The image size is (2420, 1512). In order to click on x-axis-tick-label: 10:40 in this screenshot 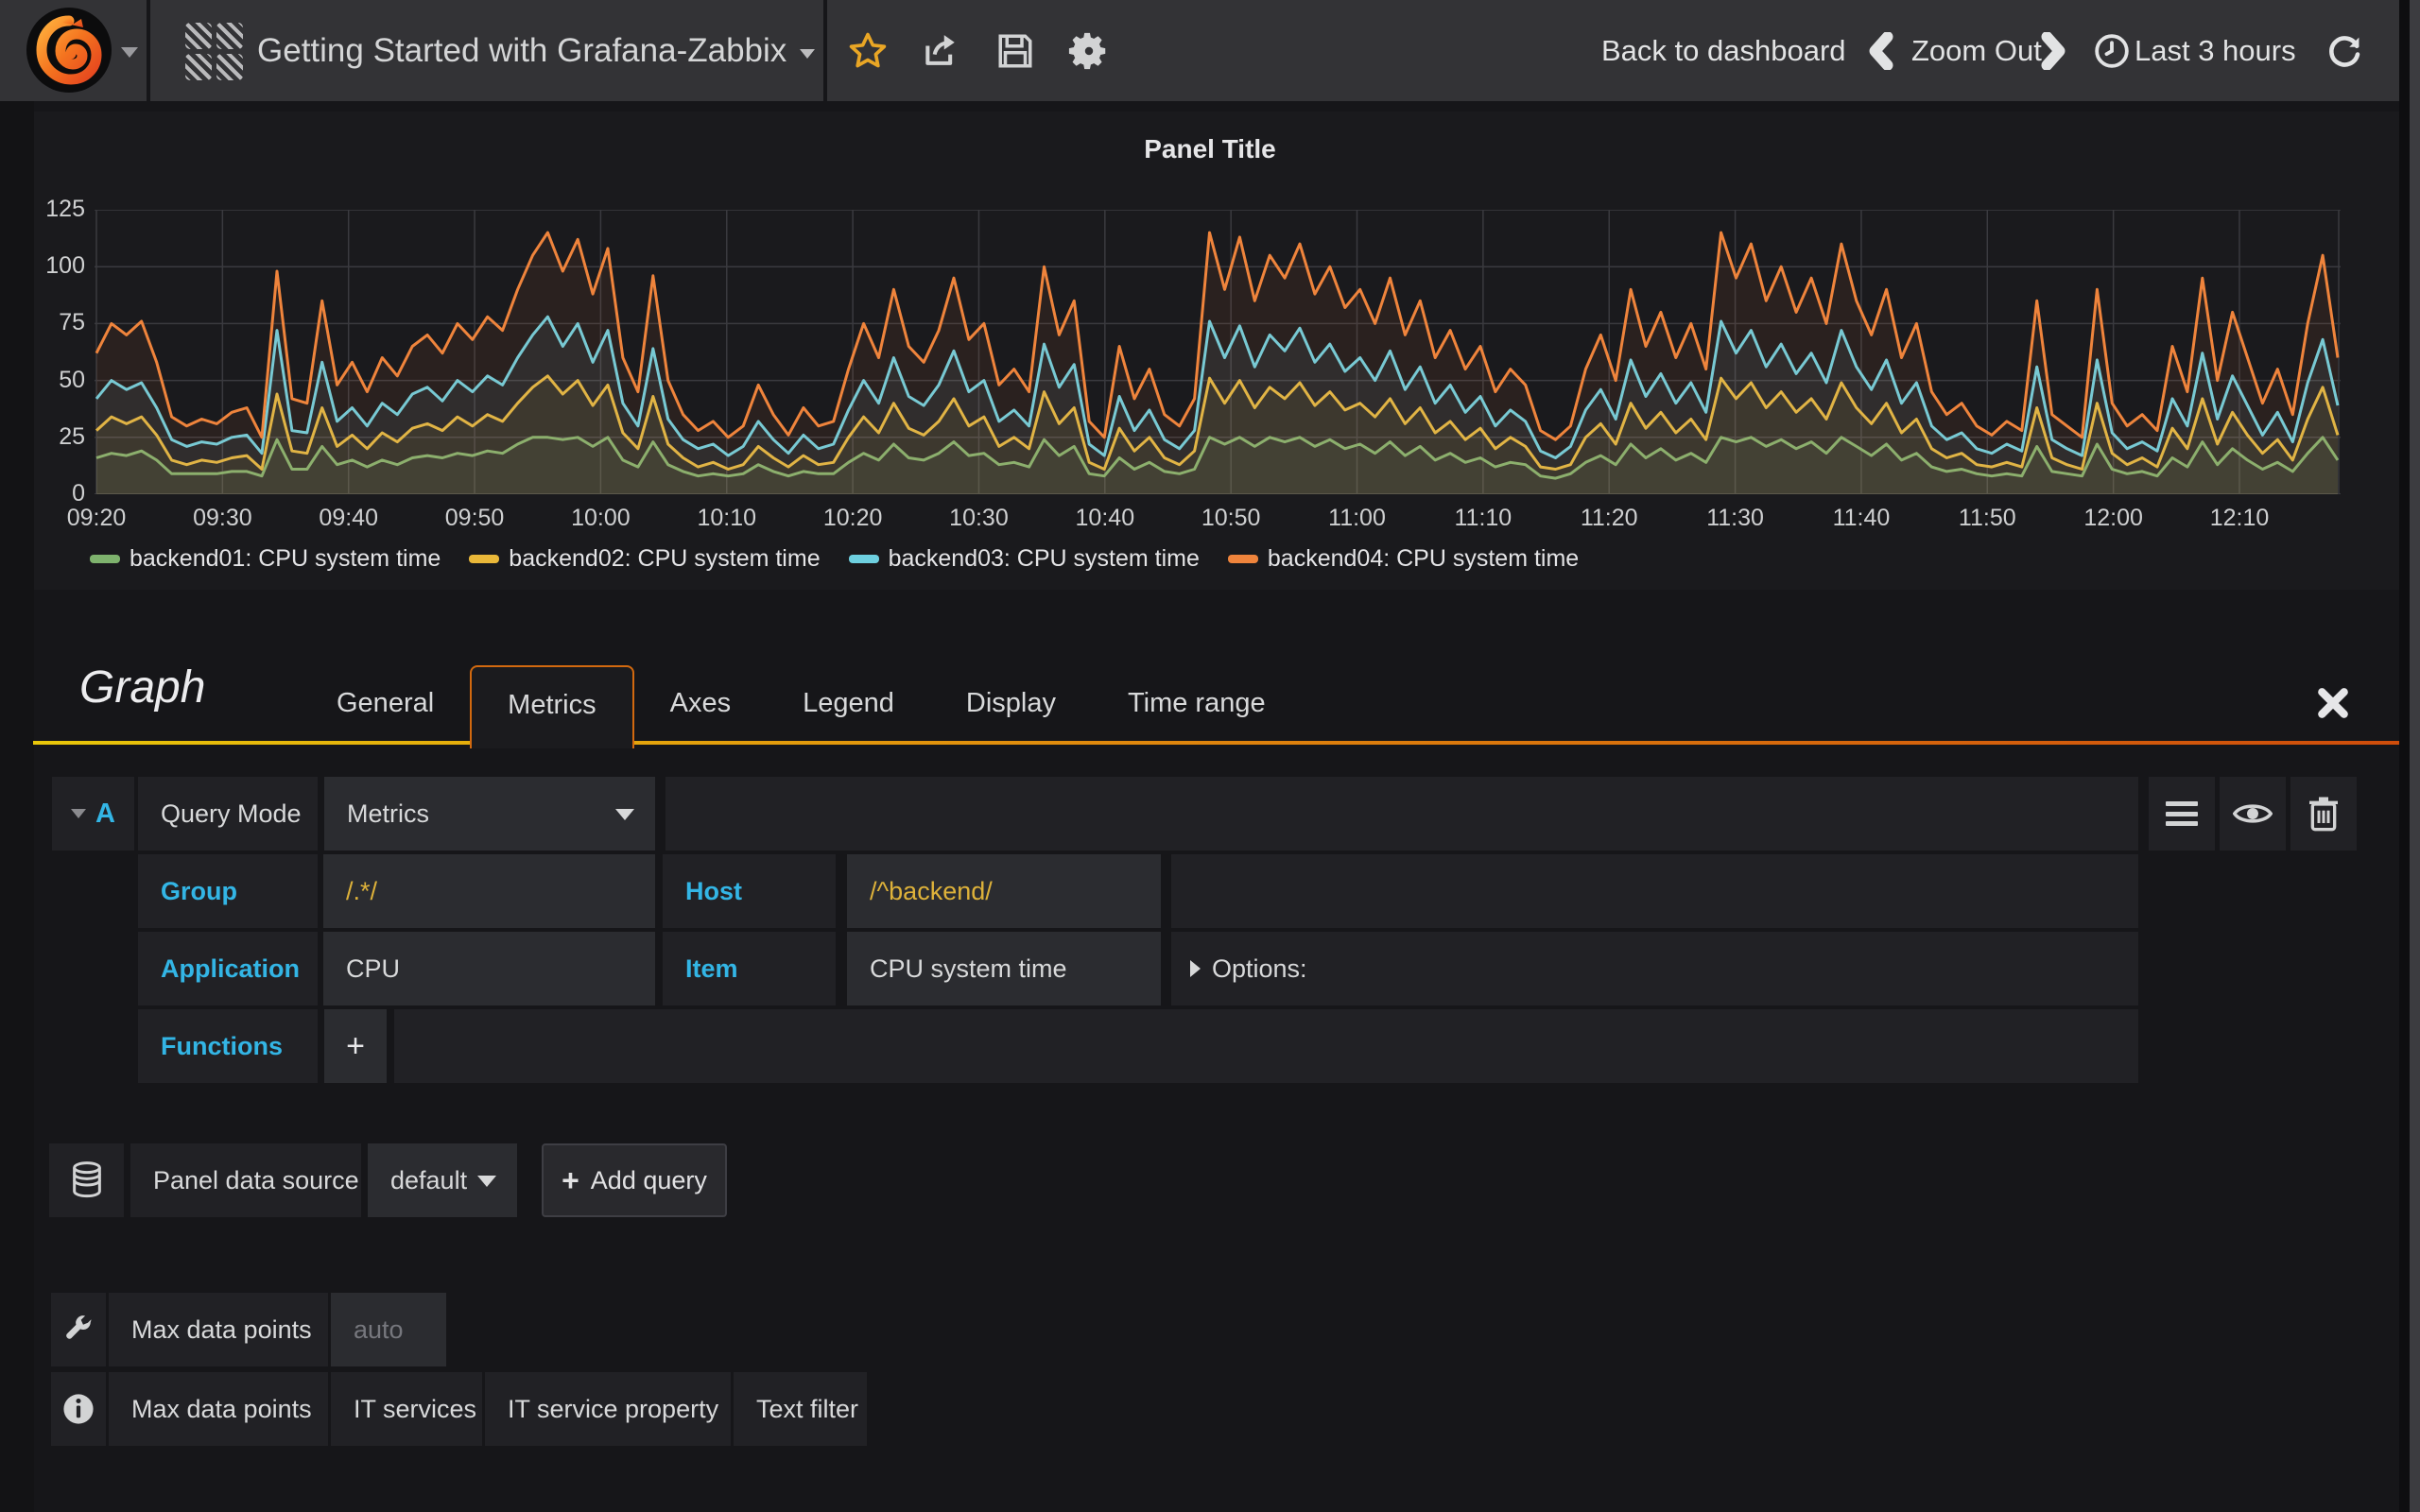, I will do `click(1105, 518)`.